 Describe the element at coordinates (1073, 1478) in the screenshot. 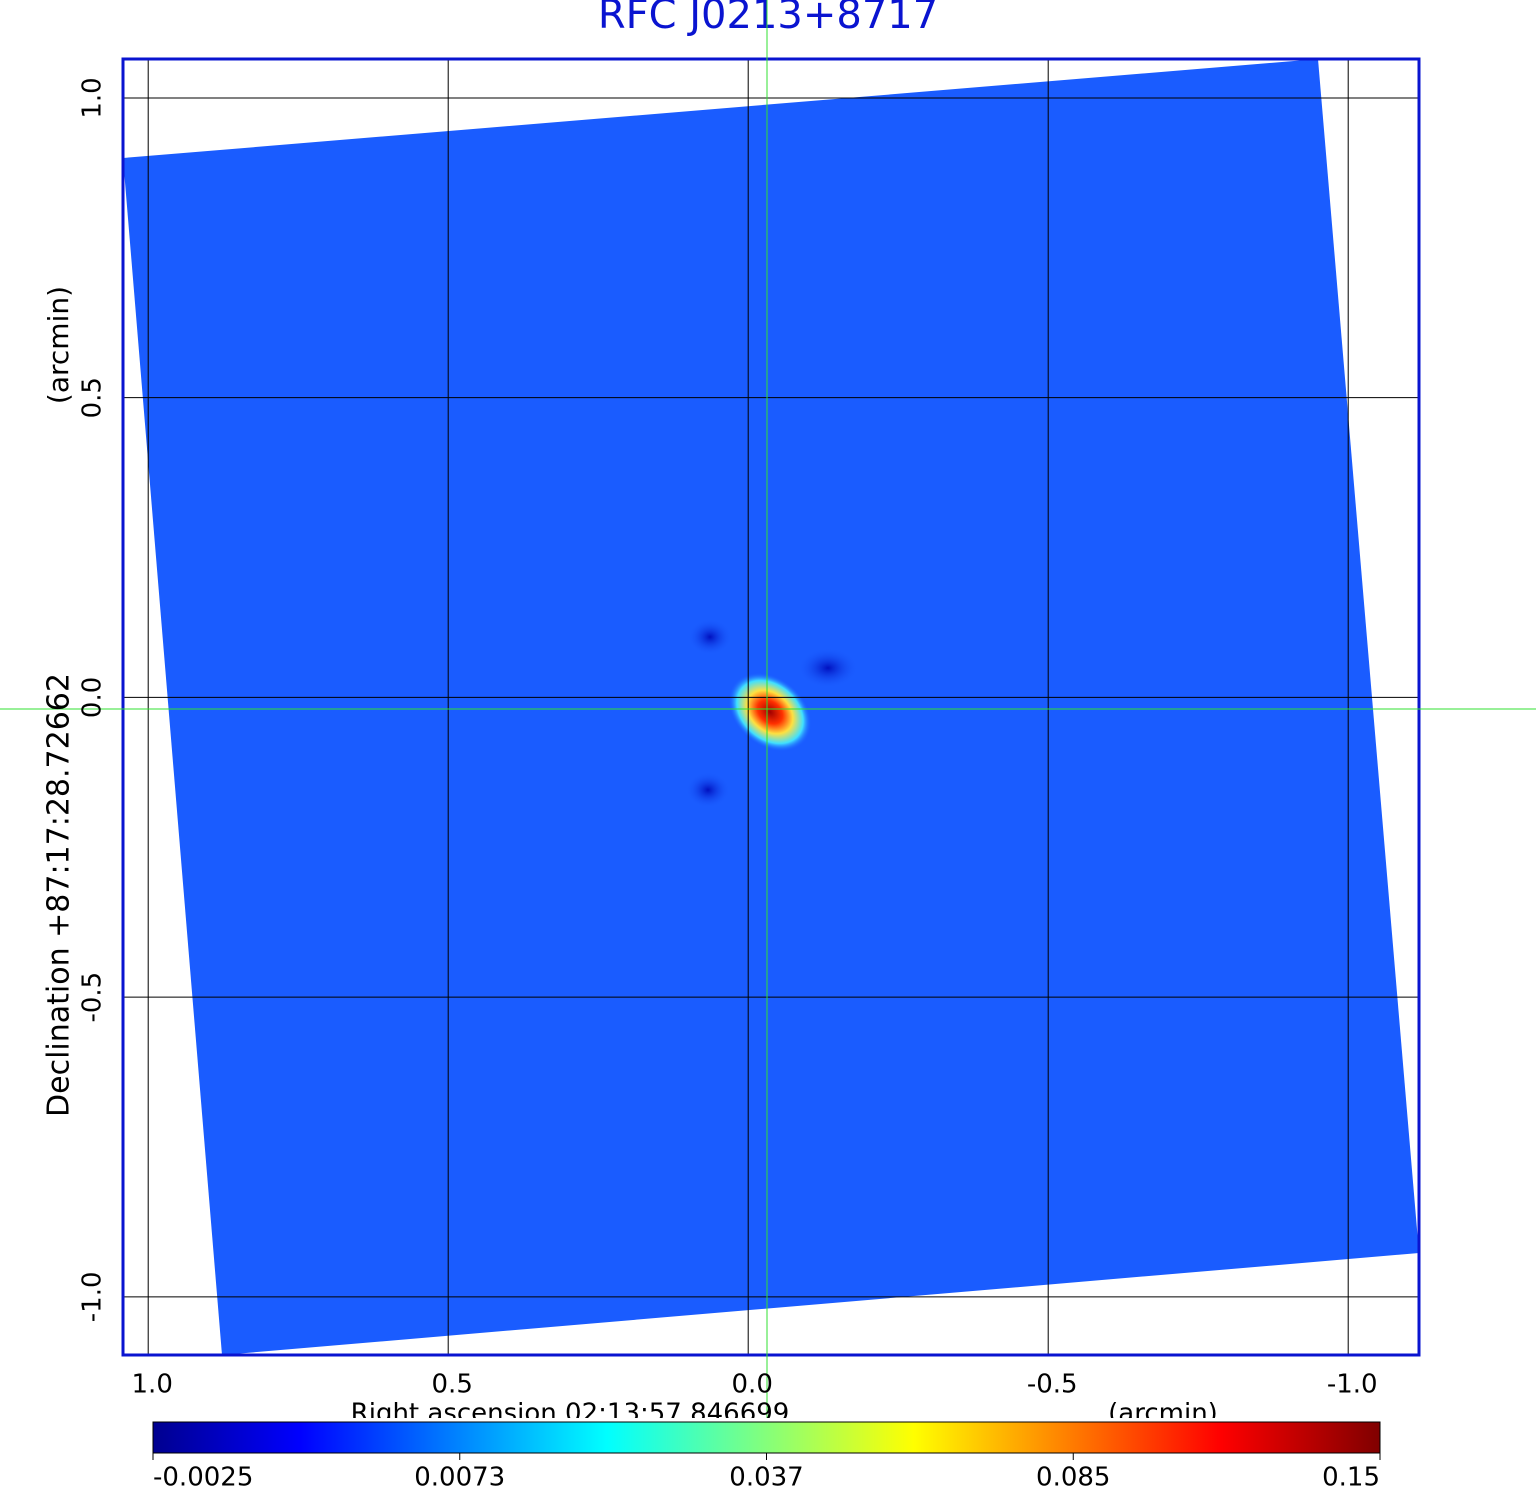

I see `colorbar-tick-label: 0.085` at that location.